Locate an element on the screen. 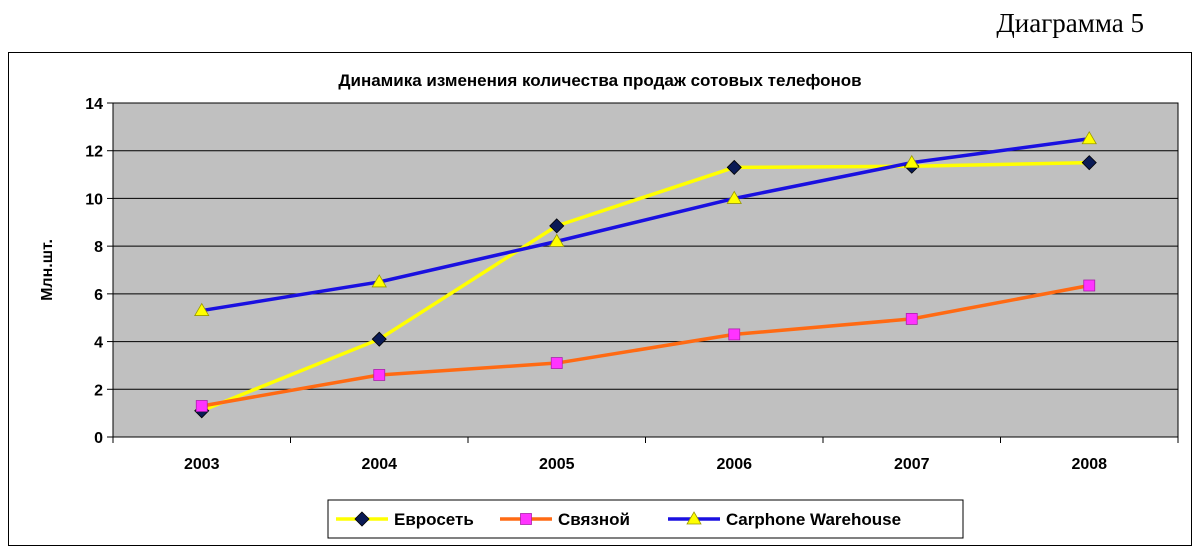 This screenshot has height=551, width=1200. legend-label: Евросеть is located at coordinates (434, 519).